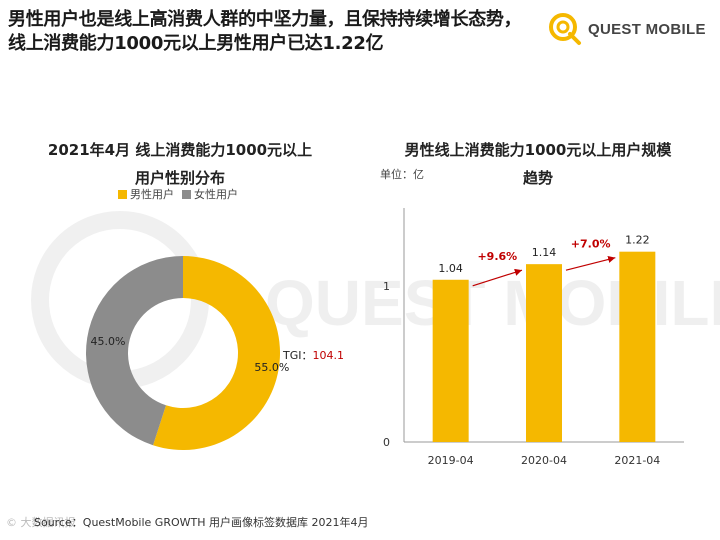 Image resolution: width=720 pixels, height=540 pixels. What do you see at coordinates (134, 351) in the screenshot?
I see `donut-slice-female` at bounding box center [134, 351].